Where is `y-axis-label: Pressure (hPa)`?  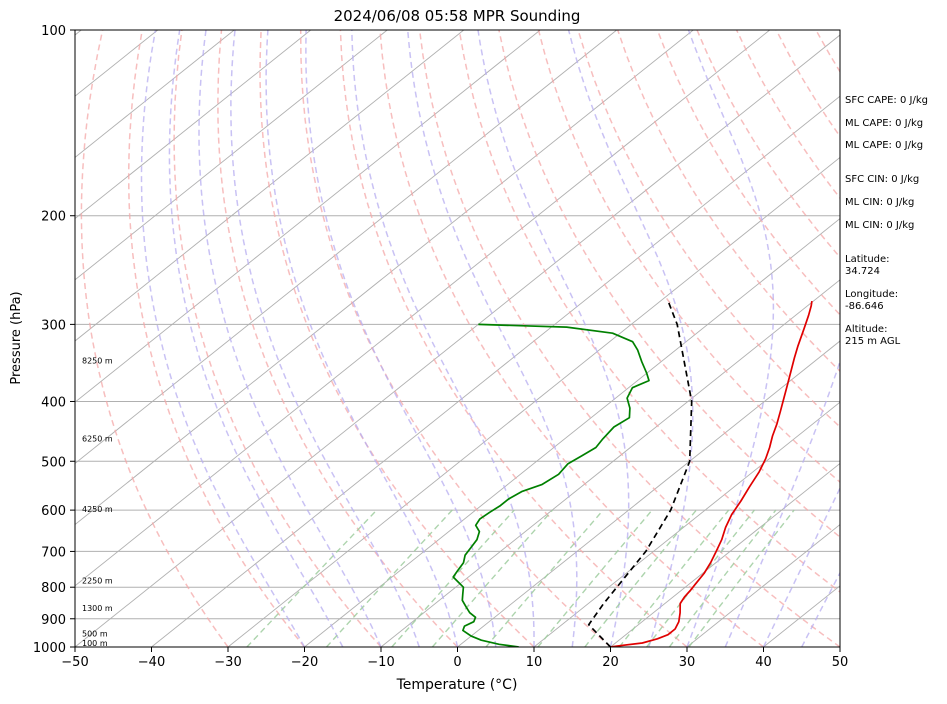 y-axis-label: Pressure (hPa) is located at coordinates (16, 337).